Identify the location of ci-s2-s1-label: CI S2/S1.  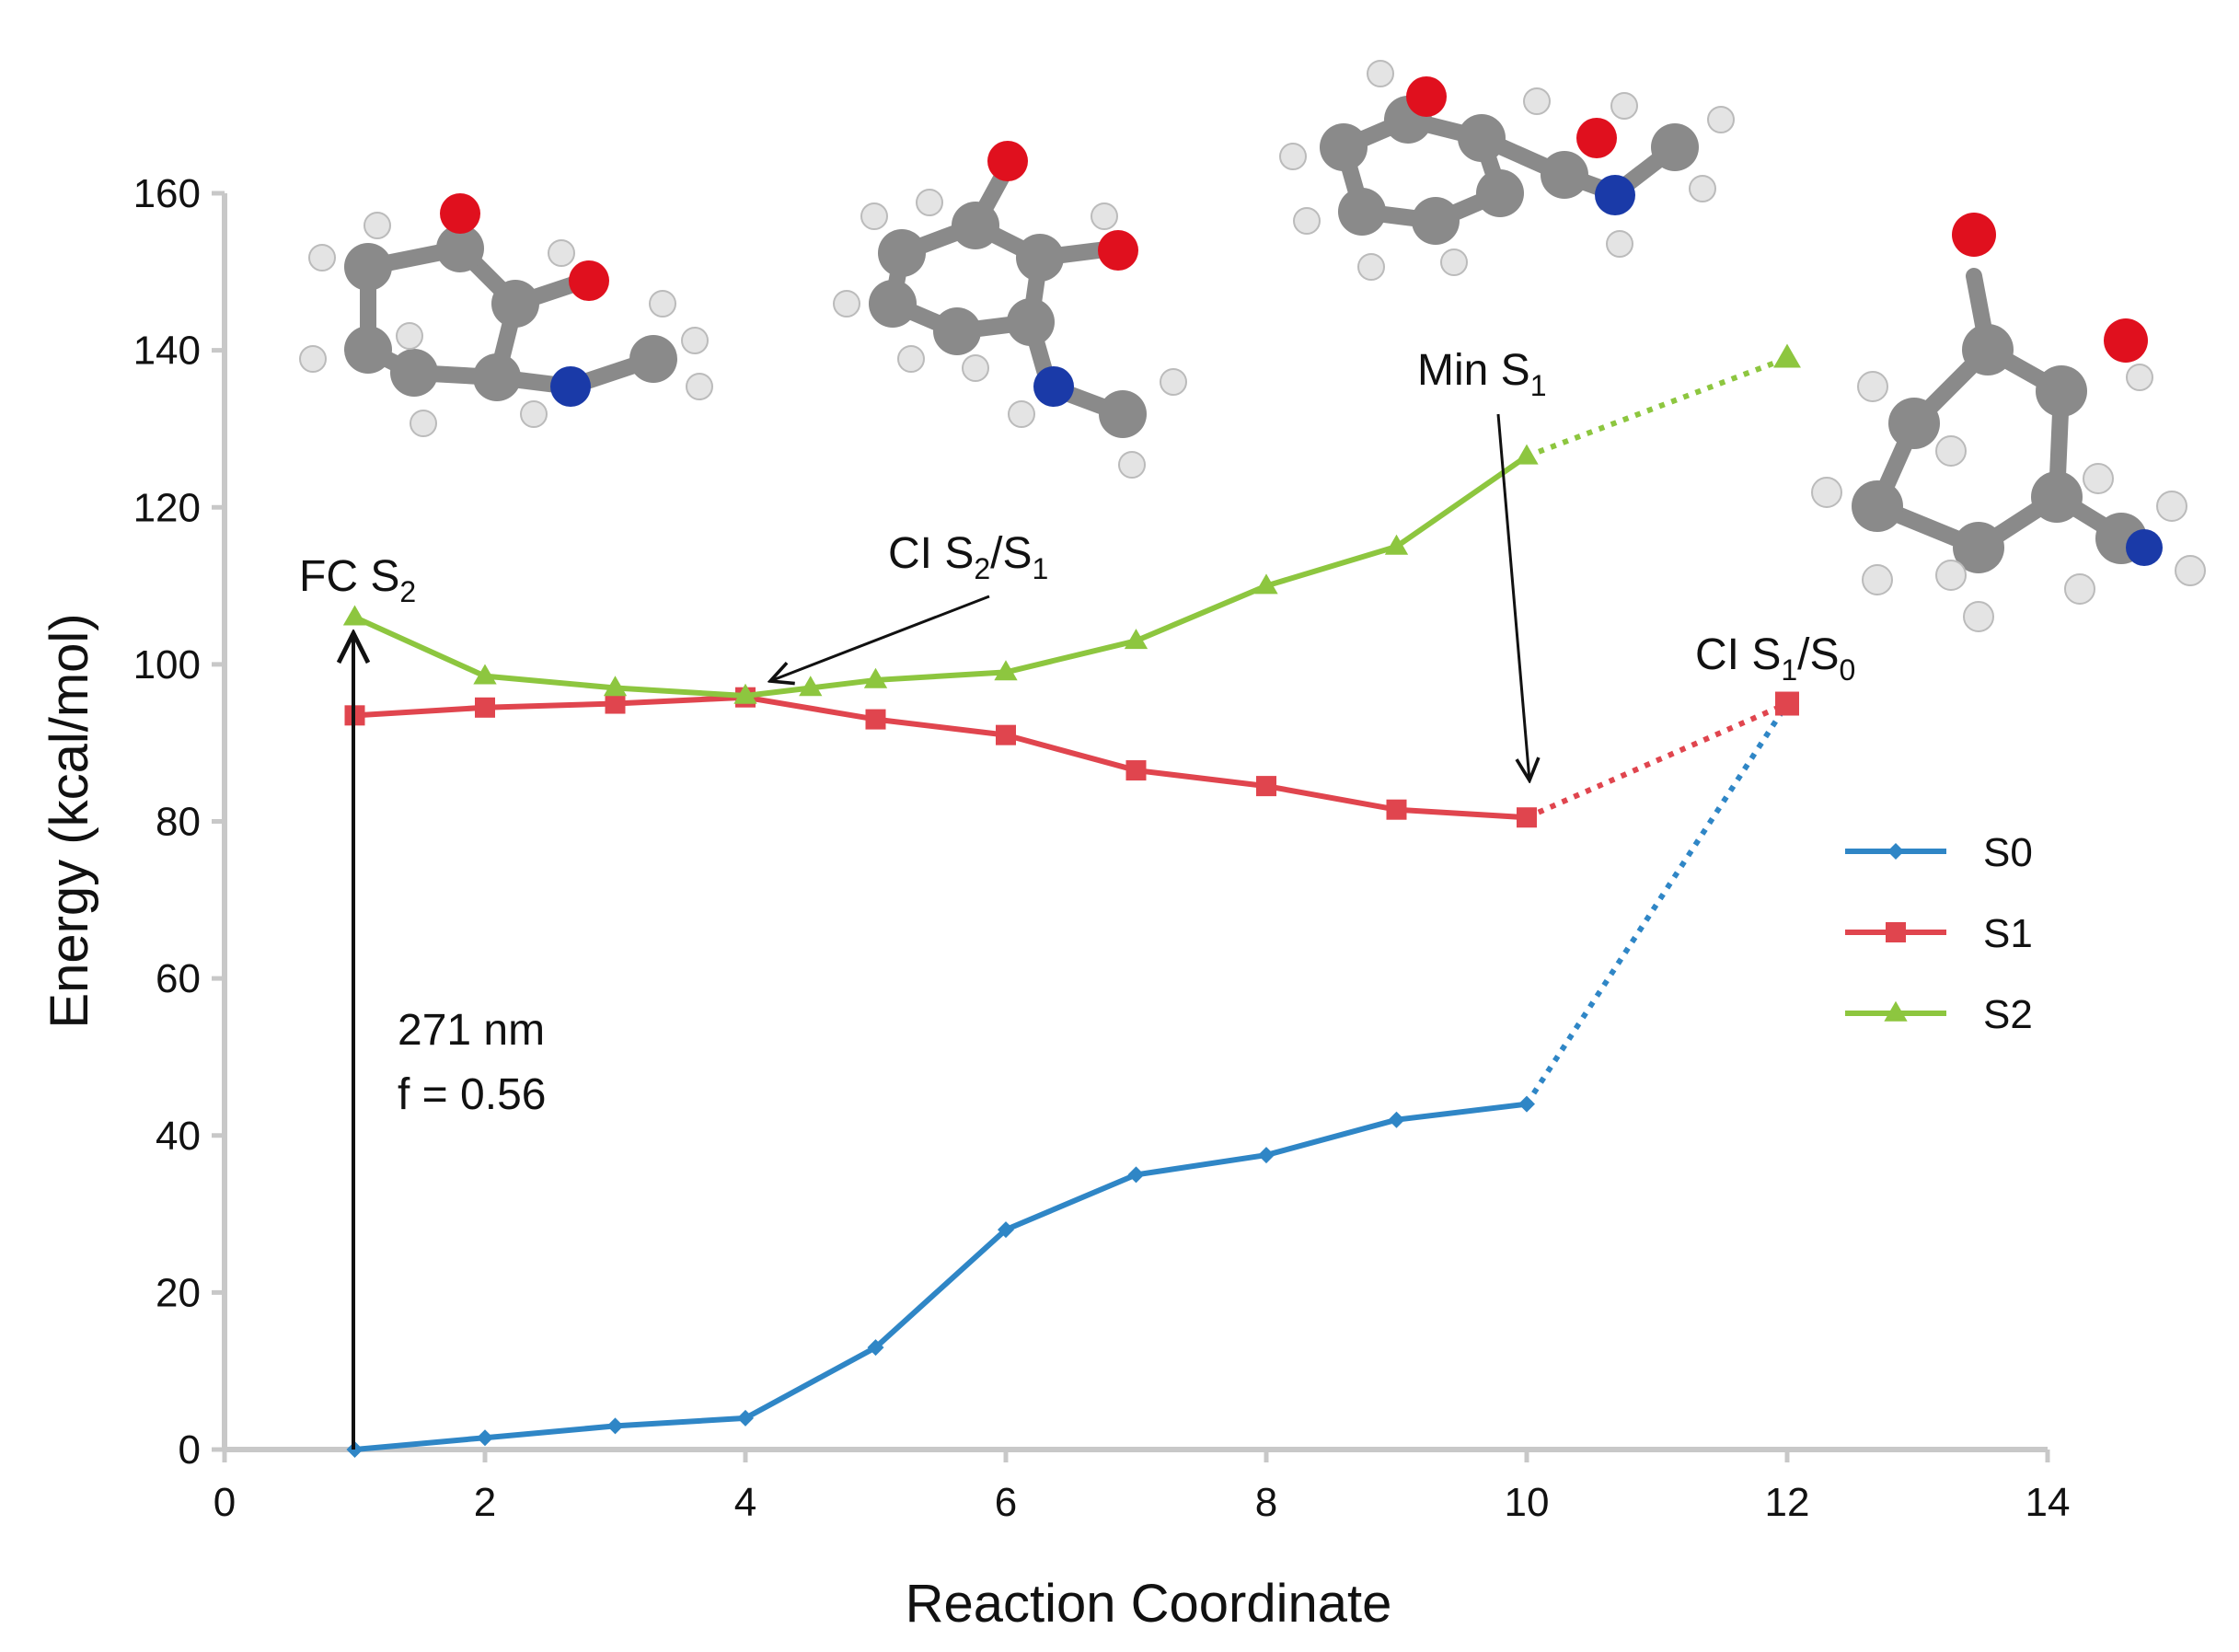
(968, 557).